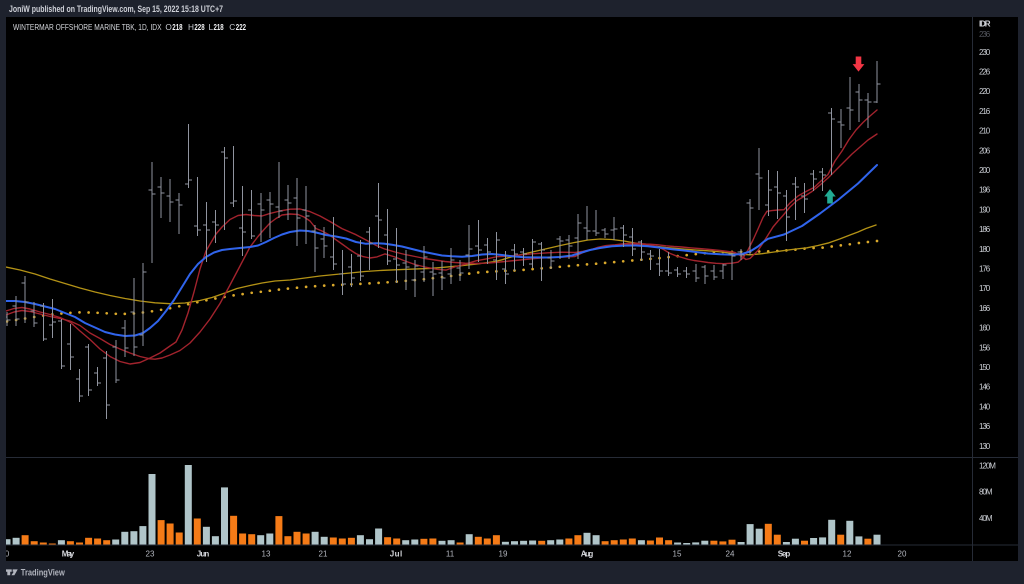 Image resolution: width=1024 pixels, height=584 pixels. I want to click on svg-text: L, so click(211, 27).